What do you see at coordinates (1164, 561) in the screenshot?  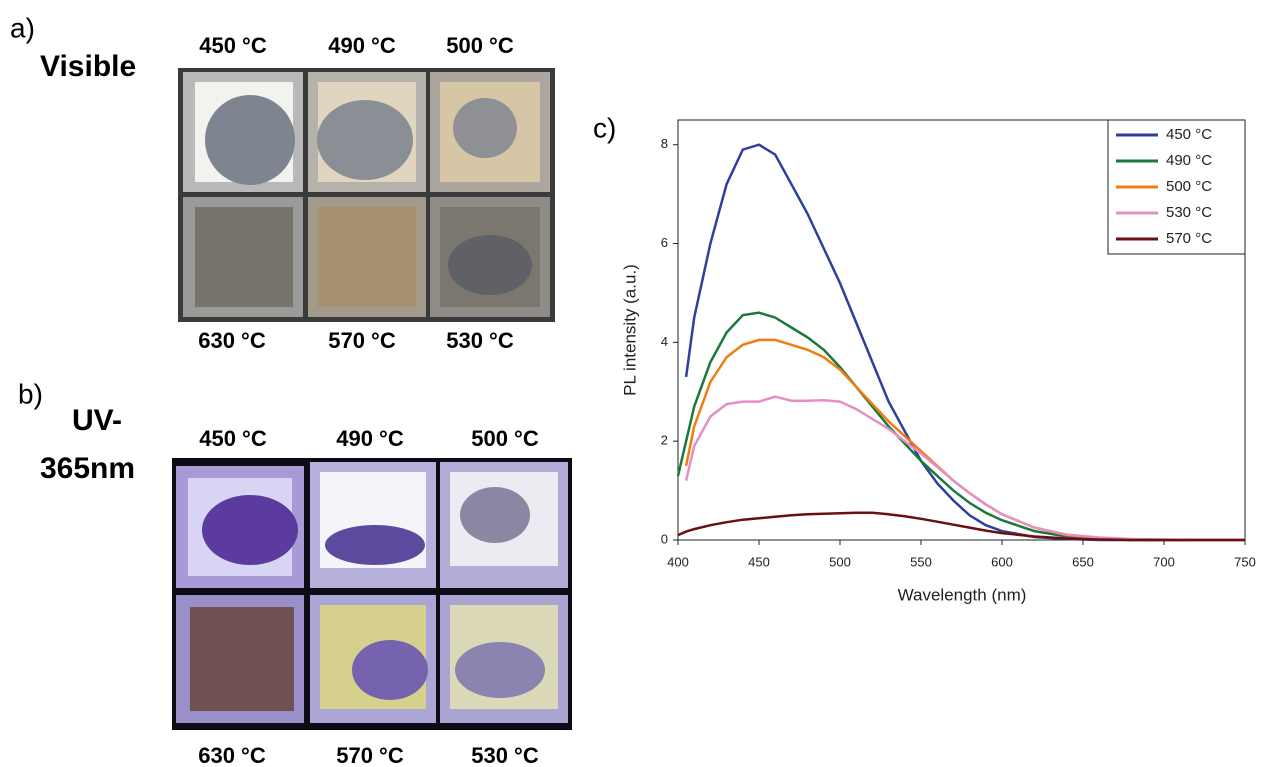 I see `x-tick-label: 700` at bounding box center [1164, 561].